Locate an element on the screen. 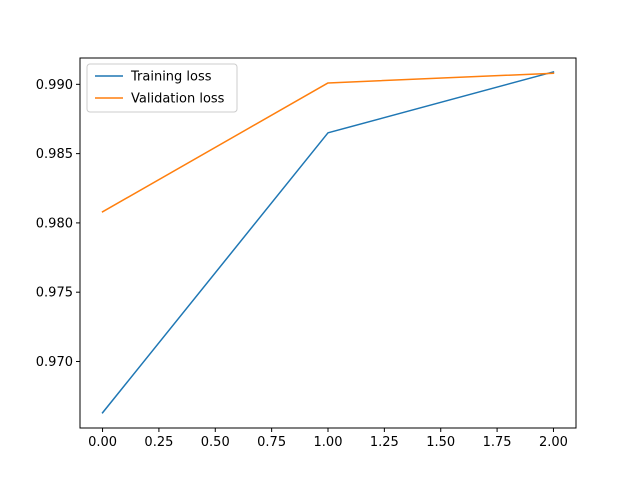 This screenshot has width=640, height=480. y-tick-label: 0.970 is located at coordinates (54, 362).